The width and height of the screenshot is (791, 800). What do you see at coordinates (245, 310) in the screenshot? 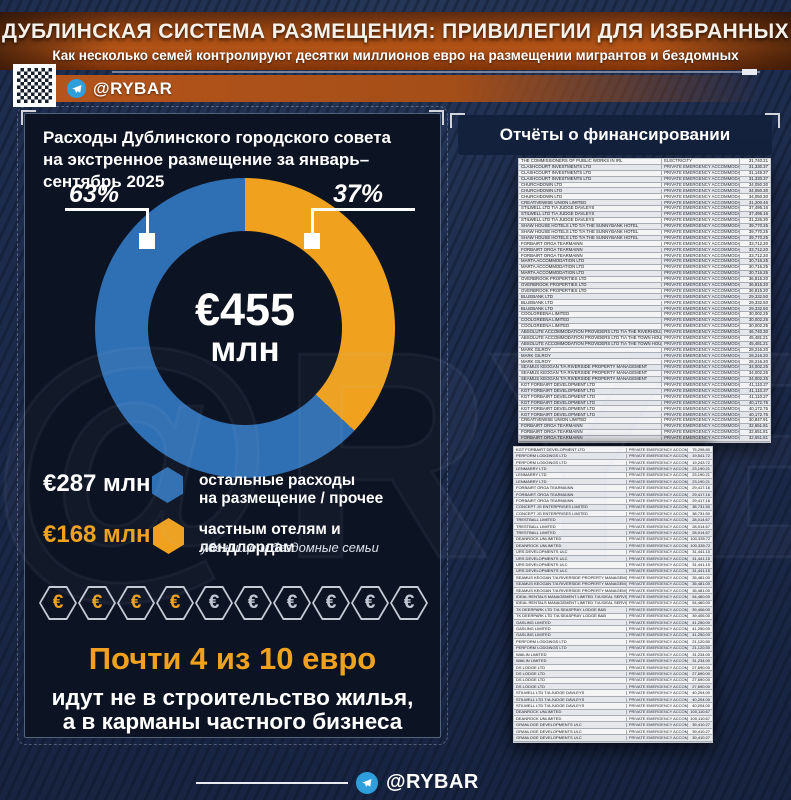
I see `donut-total-value: €455` at bounding box center [245, 310].